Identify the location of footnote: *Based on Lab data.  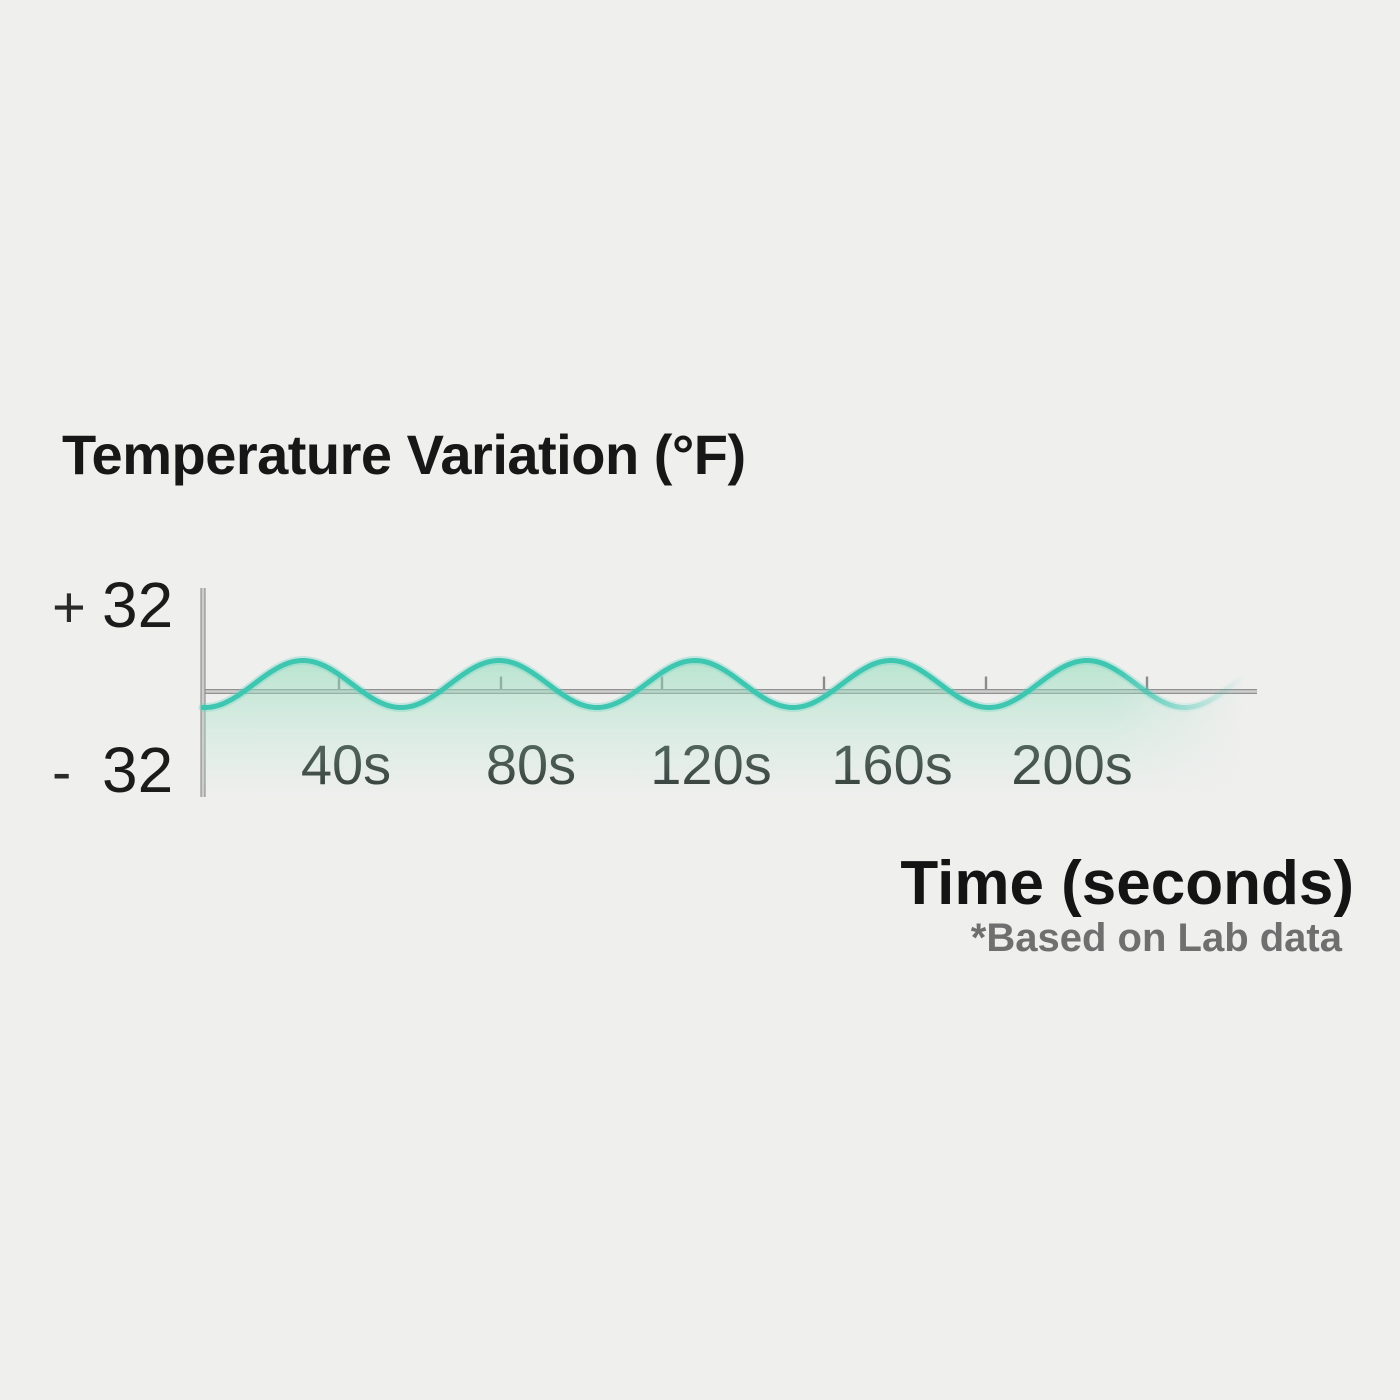
(1156, 938).